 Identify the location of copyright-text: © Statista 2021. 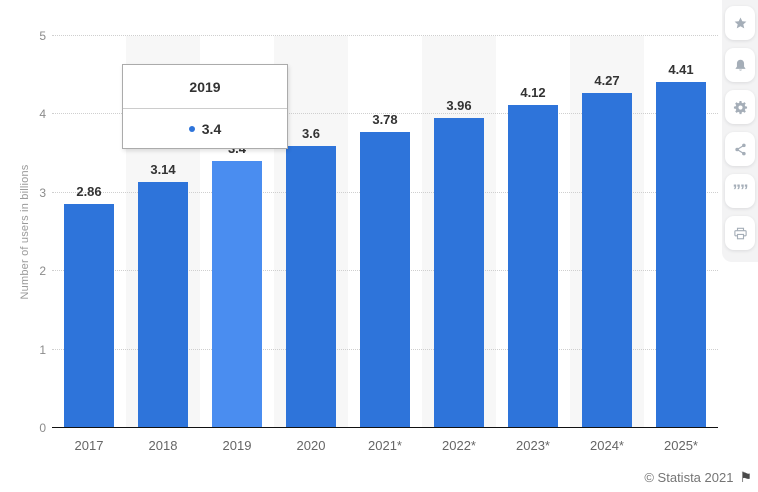
(689, 477).